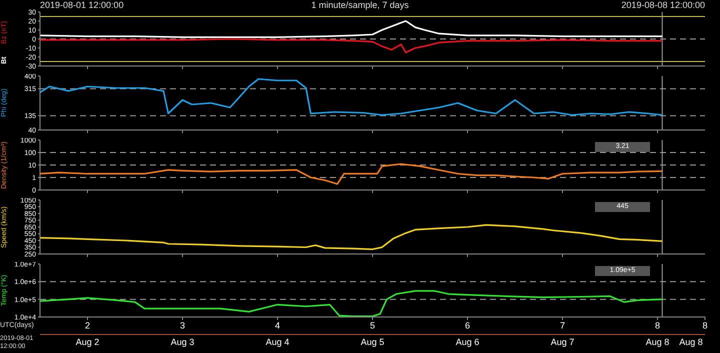 The image size is (720, 353). Describe the element at coordinates (82, 5) in the screenshot. I see `text: 2019-08-01 12:00:00` at that location.